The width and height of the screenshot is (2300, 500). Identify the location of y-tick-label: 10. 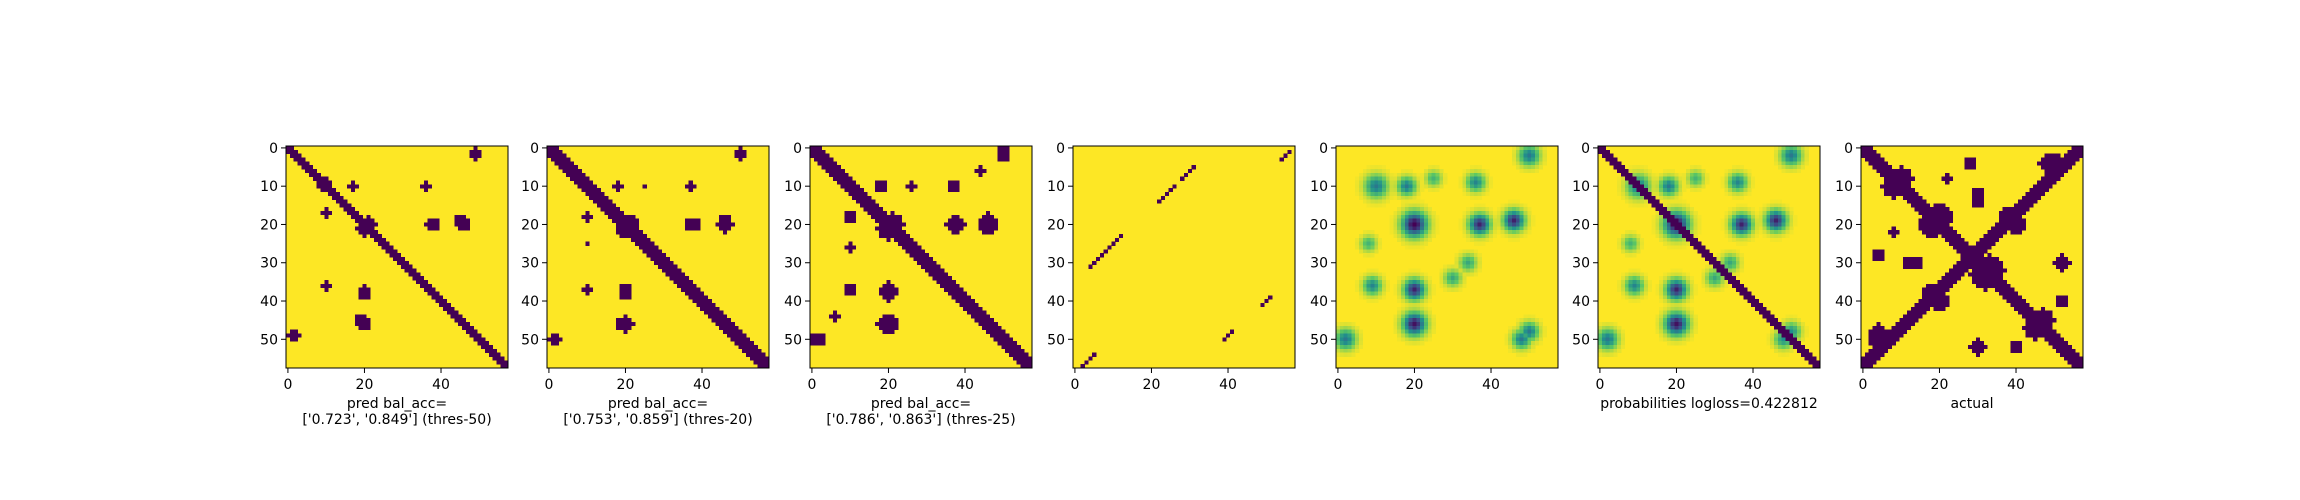
(1581, 187).